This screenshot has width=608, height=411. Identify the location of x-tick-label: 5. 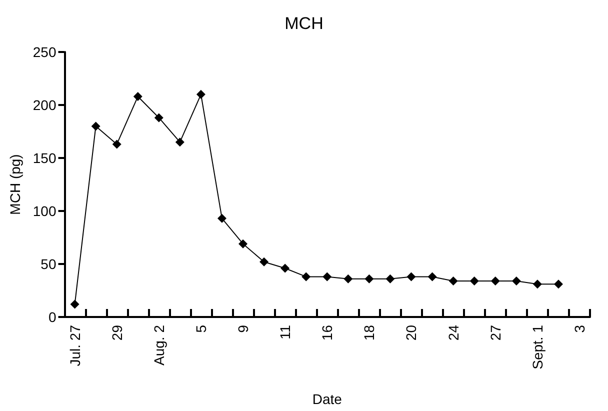
(200, 328).